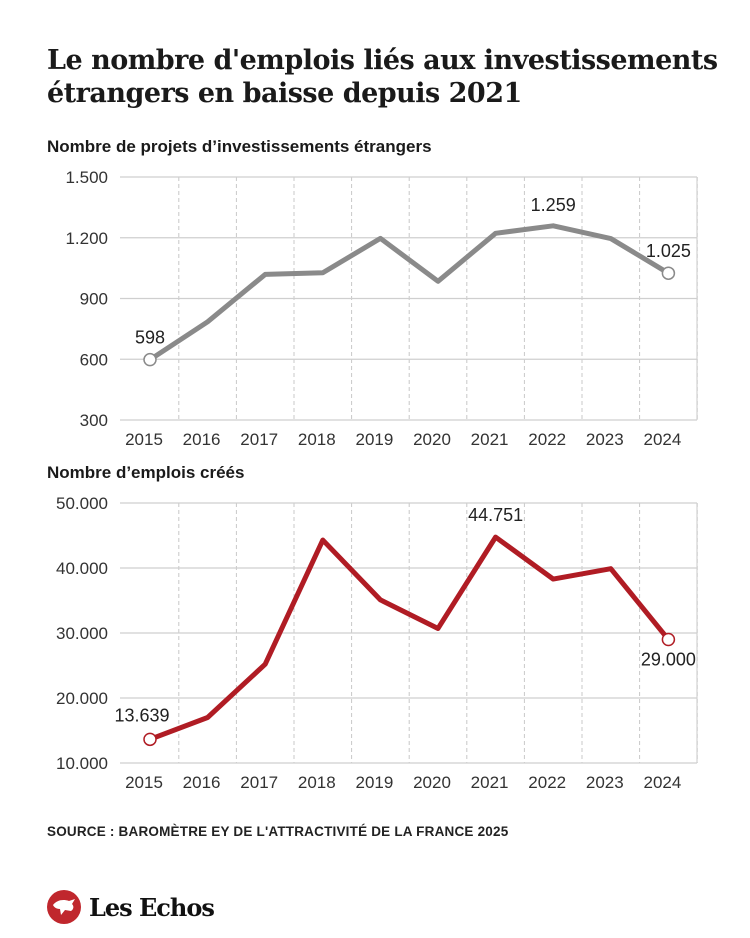 This screenshot has height=938, width=750. I want to click on data-label: 598, so click(150, 338).